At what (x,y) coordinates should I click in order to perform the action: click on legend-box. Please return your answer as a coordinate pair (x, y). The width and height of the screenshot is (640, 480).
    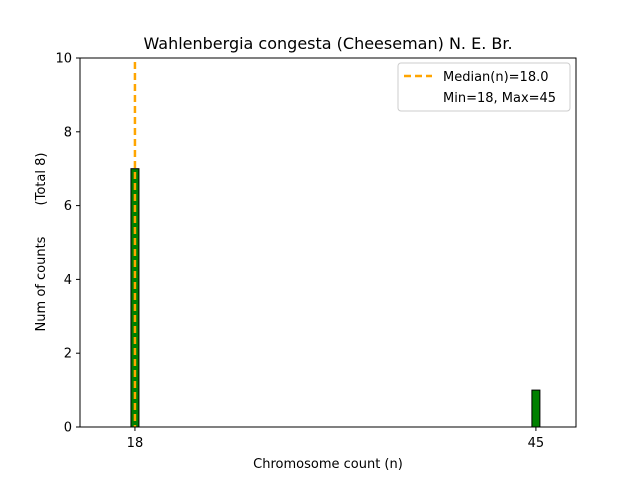
    Looking at the image, I should click on (484, 87).